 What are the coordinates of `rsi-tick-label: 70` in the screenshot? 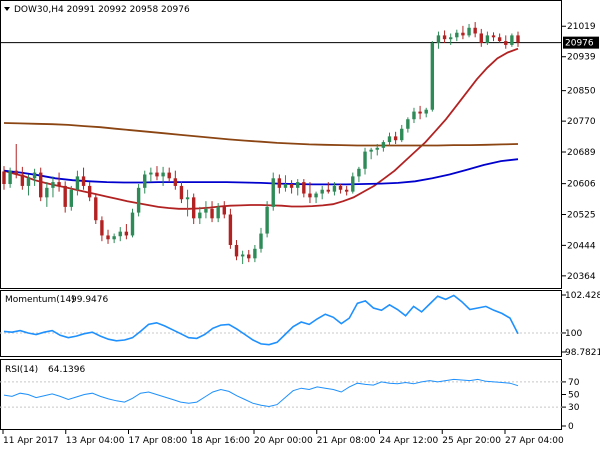 It's located at (574, 383).